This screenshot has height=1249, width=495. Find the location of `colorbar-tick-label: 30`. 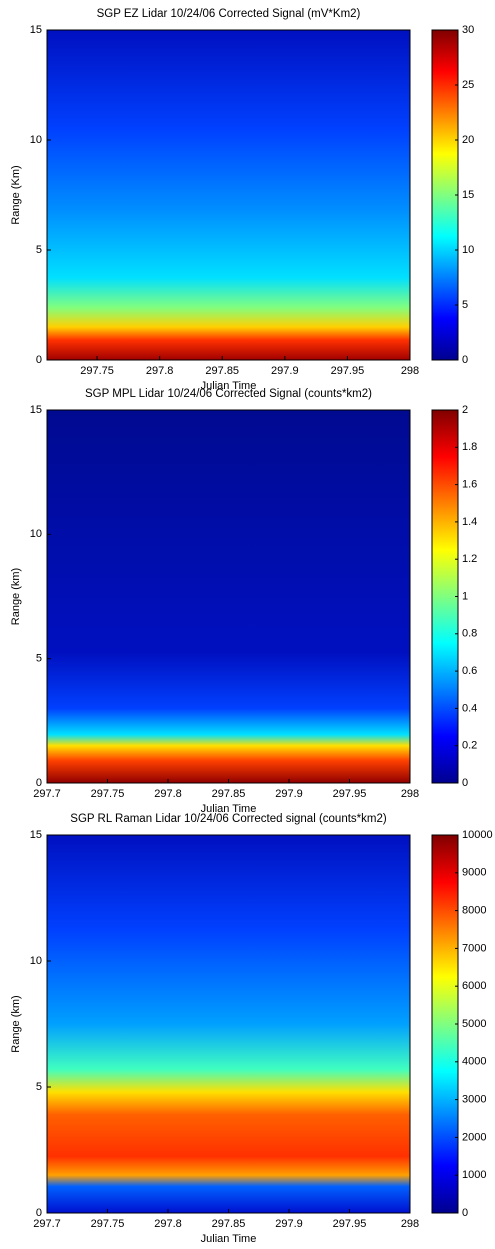

colorbar-tick-label: 30 is located at coordinates (468, 30).